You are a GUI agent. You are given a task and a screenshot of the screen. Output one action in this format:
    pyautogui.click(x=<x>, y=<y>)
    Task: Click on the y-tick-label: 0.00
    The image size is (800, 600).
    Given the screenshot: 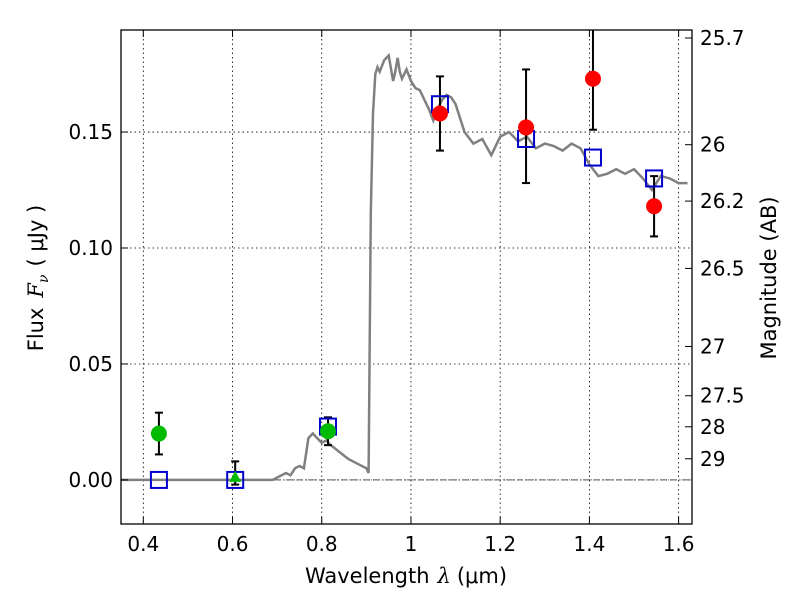 What is the action you would take?
    pyautogui.click(x=90, y=480)
    